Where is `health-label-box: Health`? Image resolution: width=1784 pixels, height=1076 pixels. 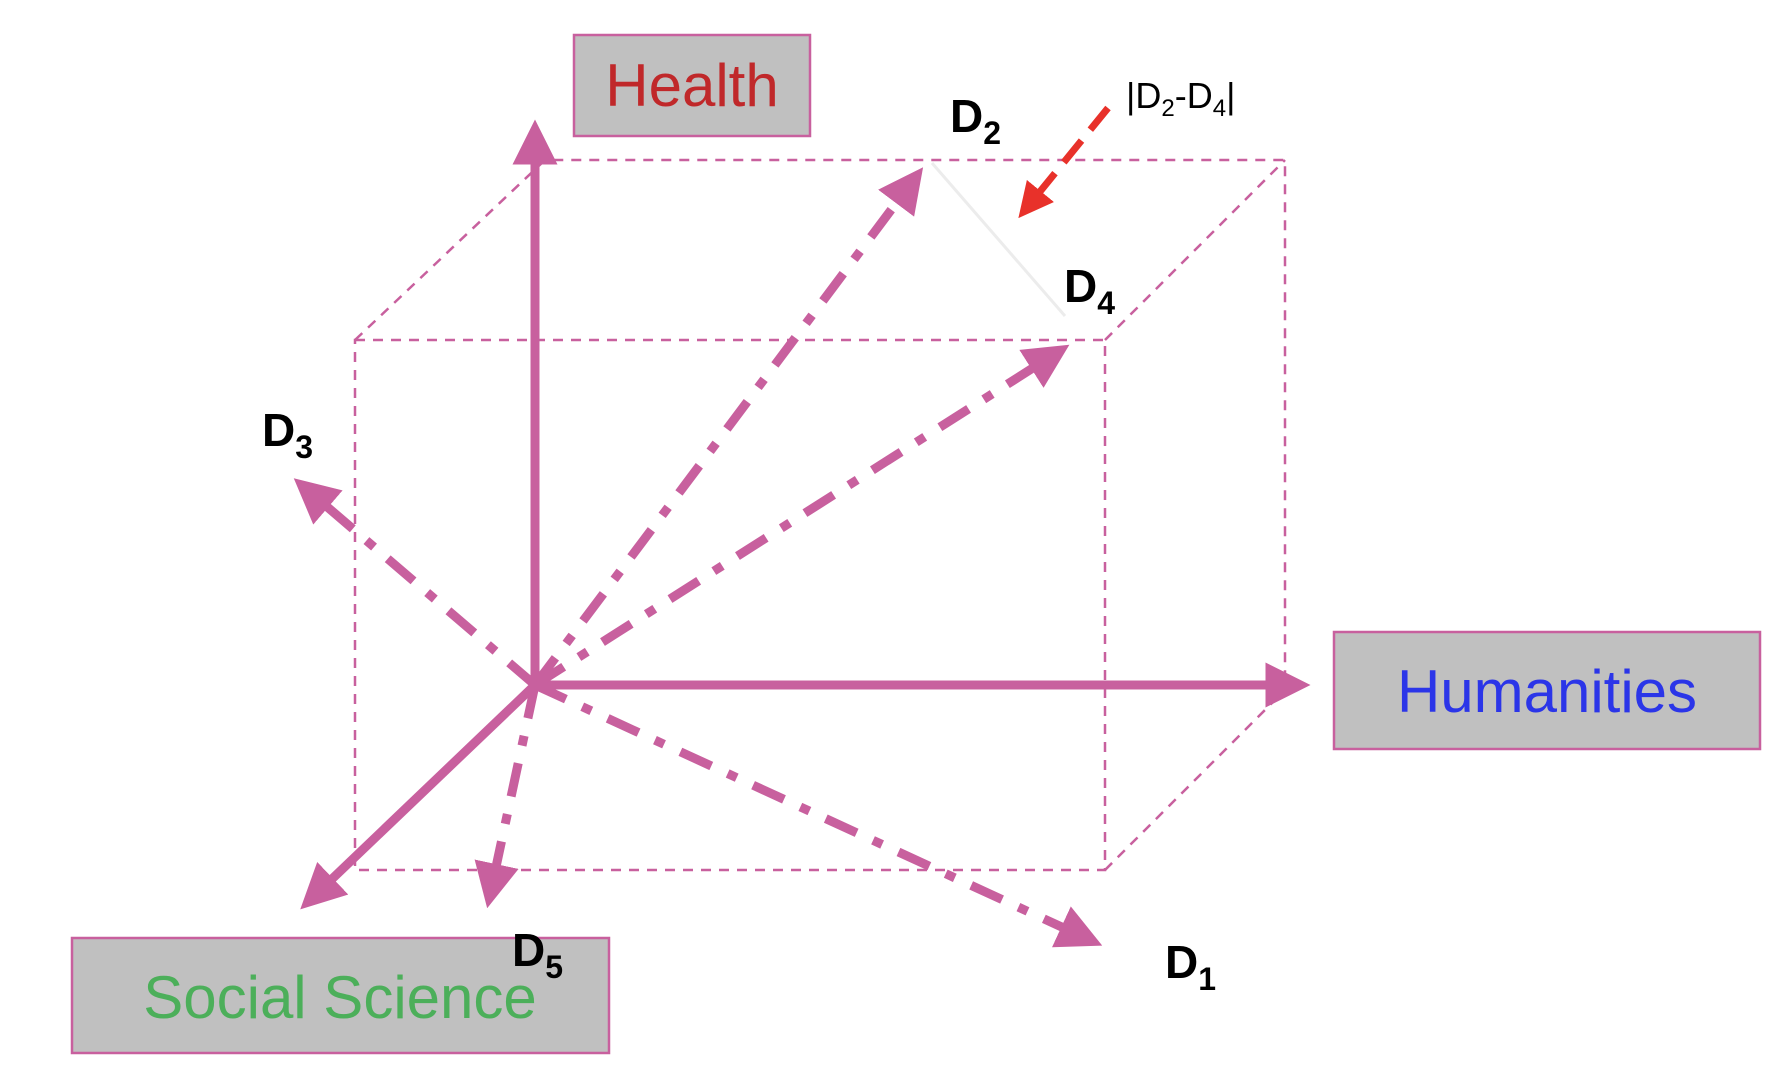
health-label-box: Health is located at coordinates (692, 85).